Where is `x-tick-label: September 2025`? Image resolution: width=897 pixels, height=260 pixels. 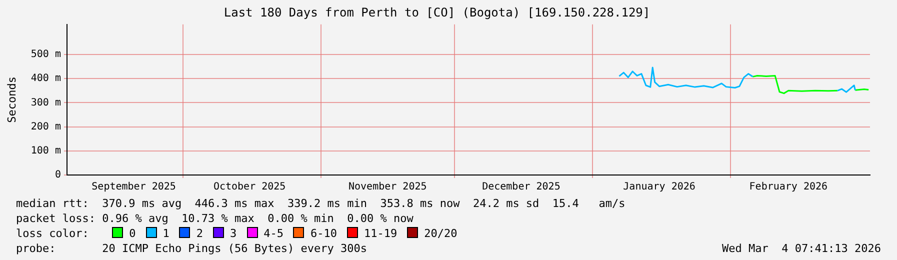 x-tick-label: September 2025 is located at coordinates (134, 187).